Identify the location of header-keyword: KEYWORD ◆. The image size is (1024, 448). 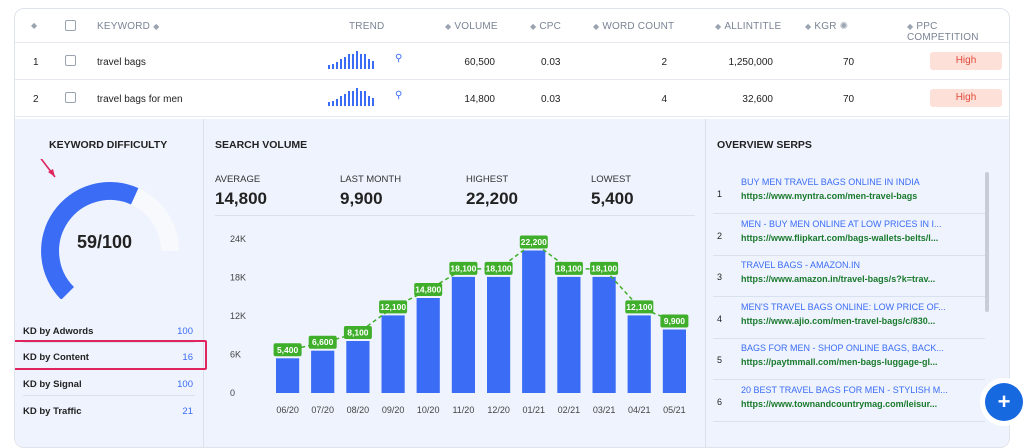
(128, 26).